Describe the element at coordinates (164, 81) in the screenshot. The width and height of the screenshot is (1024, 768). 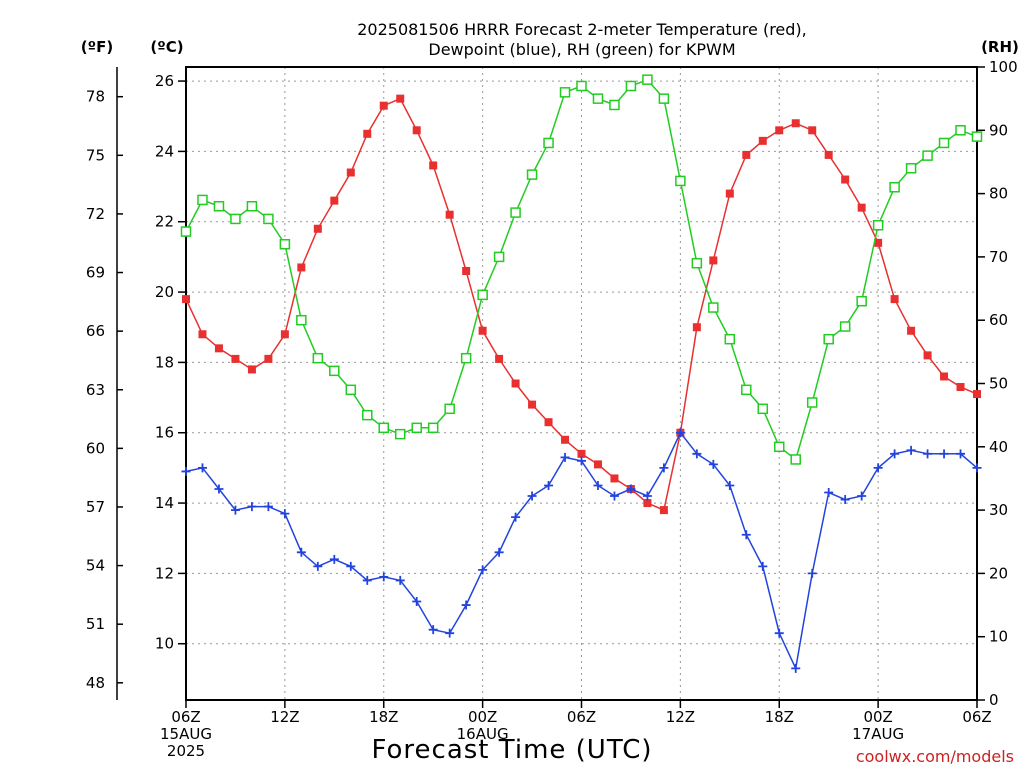
I see `celsius-tick-label: 26` at that location.